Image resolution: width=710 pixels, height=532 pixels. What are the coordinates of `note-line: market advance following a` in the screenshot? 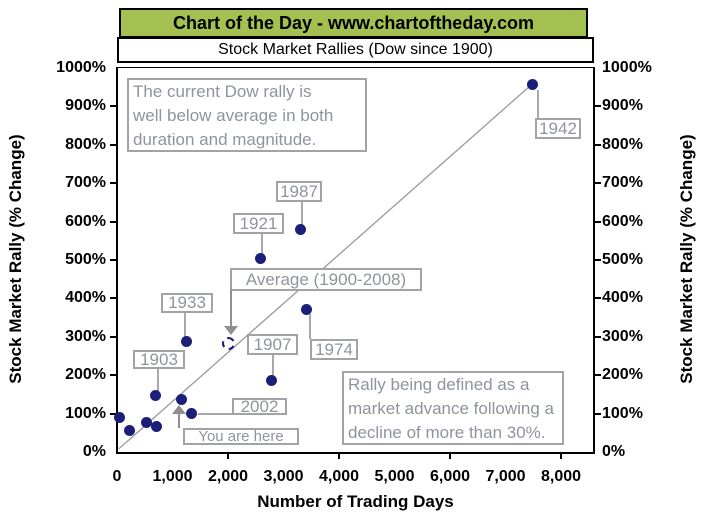 It's located at (451, 408).